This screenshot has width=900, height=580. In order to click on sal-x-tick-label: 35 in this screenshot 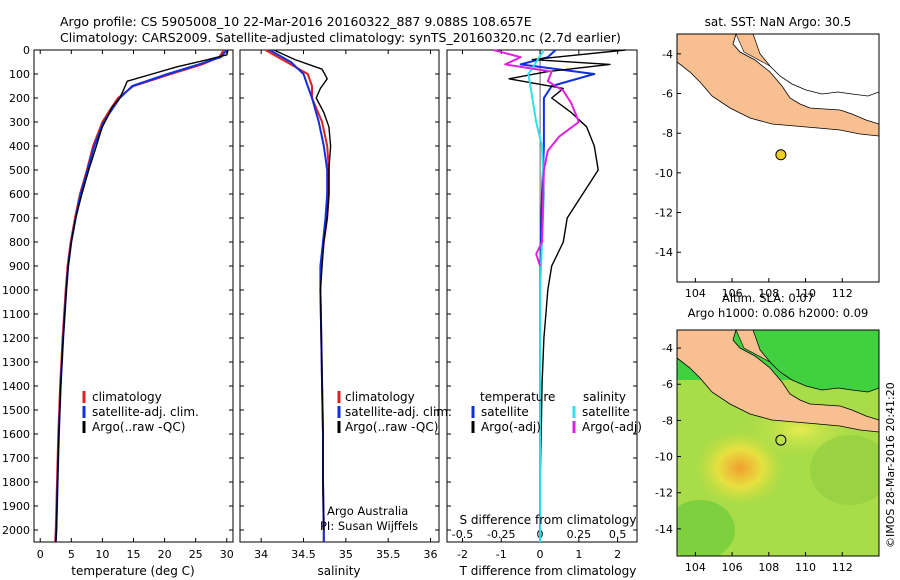, I will do `click(346, 554)`.